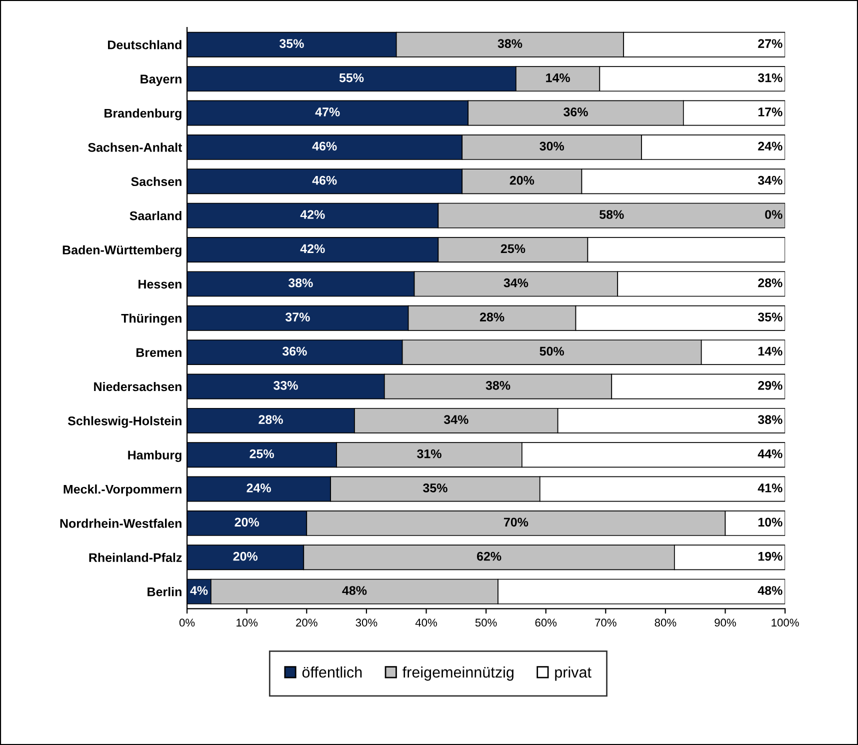  Describe the element at coordinates (297, 317) in the screenshot. I see `data-label: 37%` at that location.